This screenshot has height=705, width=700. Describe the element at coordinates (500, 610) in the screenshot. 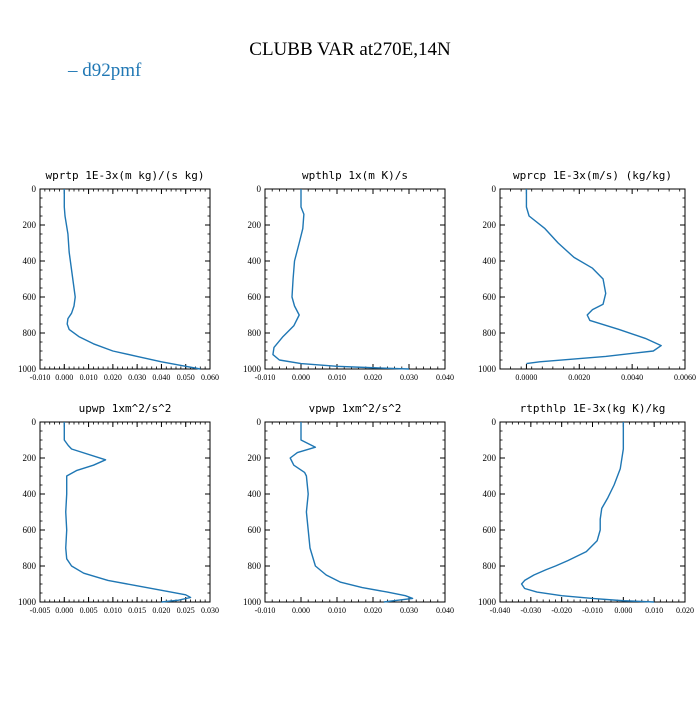

I see `x-tick-label: -0.040` at that location.